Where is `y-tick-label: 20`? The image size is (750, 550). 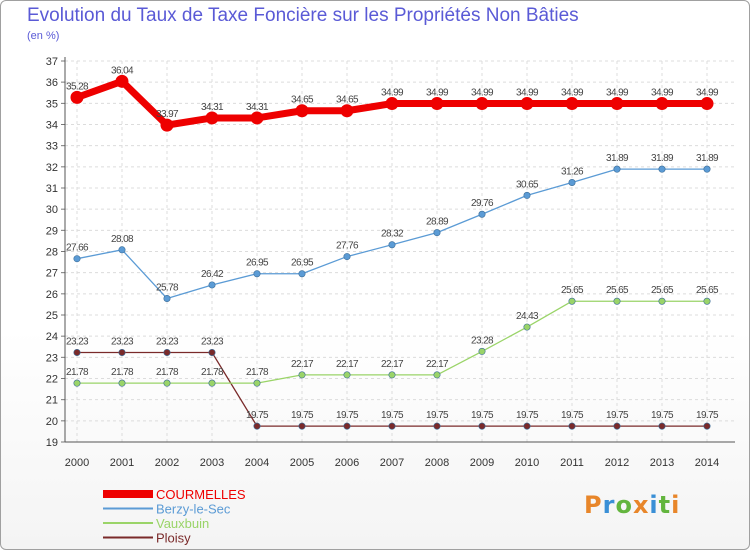 y-tick-label: 20 is located at coordinates (52, 422).